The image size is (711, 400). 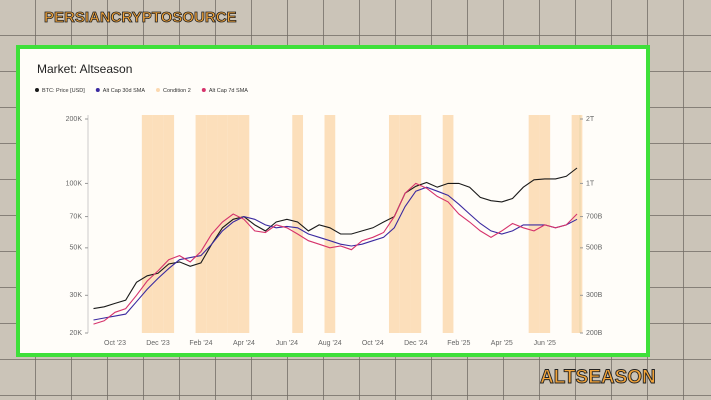 What do you see at coordinates (115, 343) in the screenshot?
I see `x-tick-label: Oct '23` at bounding box center [115, 343].